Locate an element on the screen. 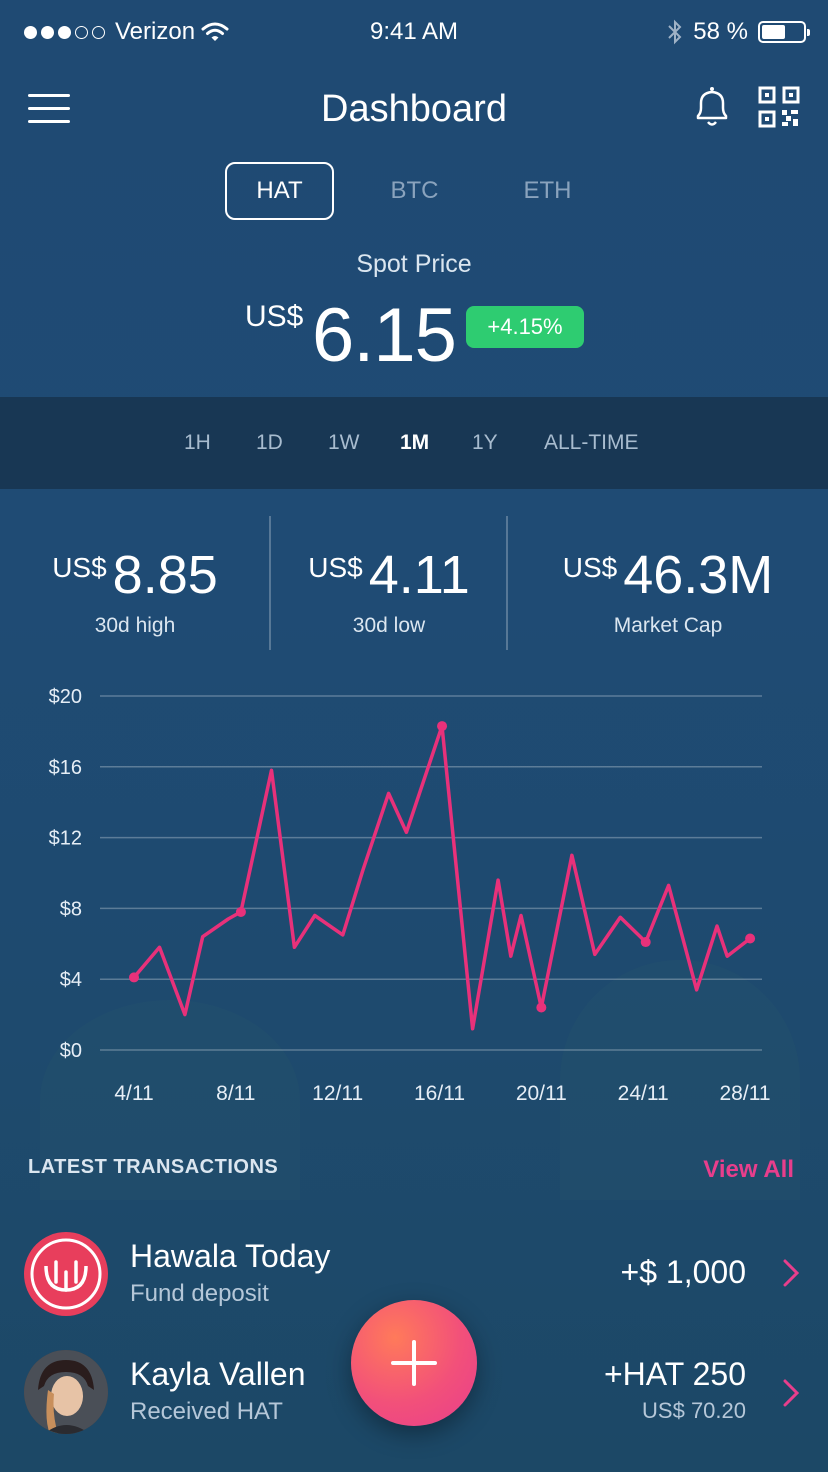 Image resolution: width=828 pixels, height=1472 pixels. stat-label: 30d low is located at coordinates (389, 625).